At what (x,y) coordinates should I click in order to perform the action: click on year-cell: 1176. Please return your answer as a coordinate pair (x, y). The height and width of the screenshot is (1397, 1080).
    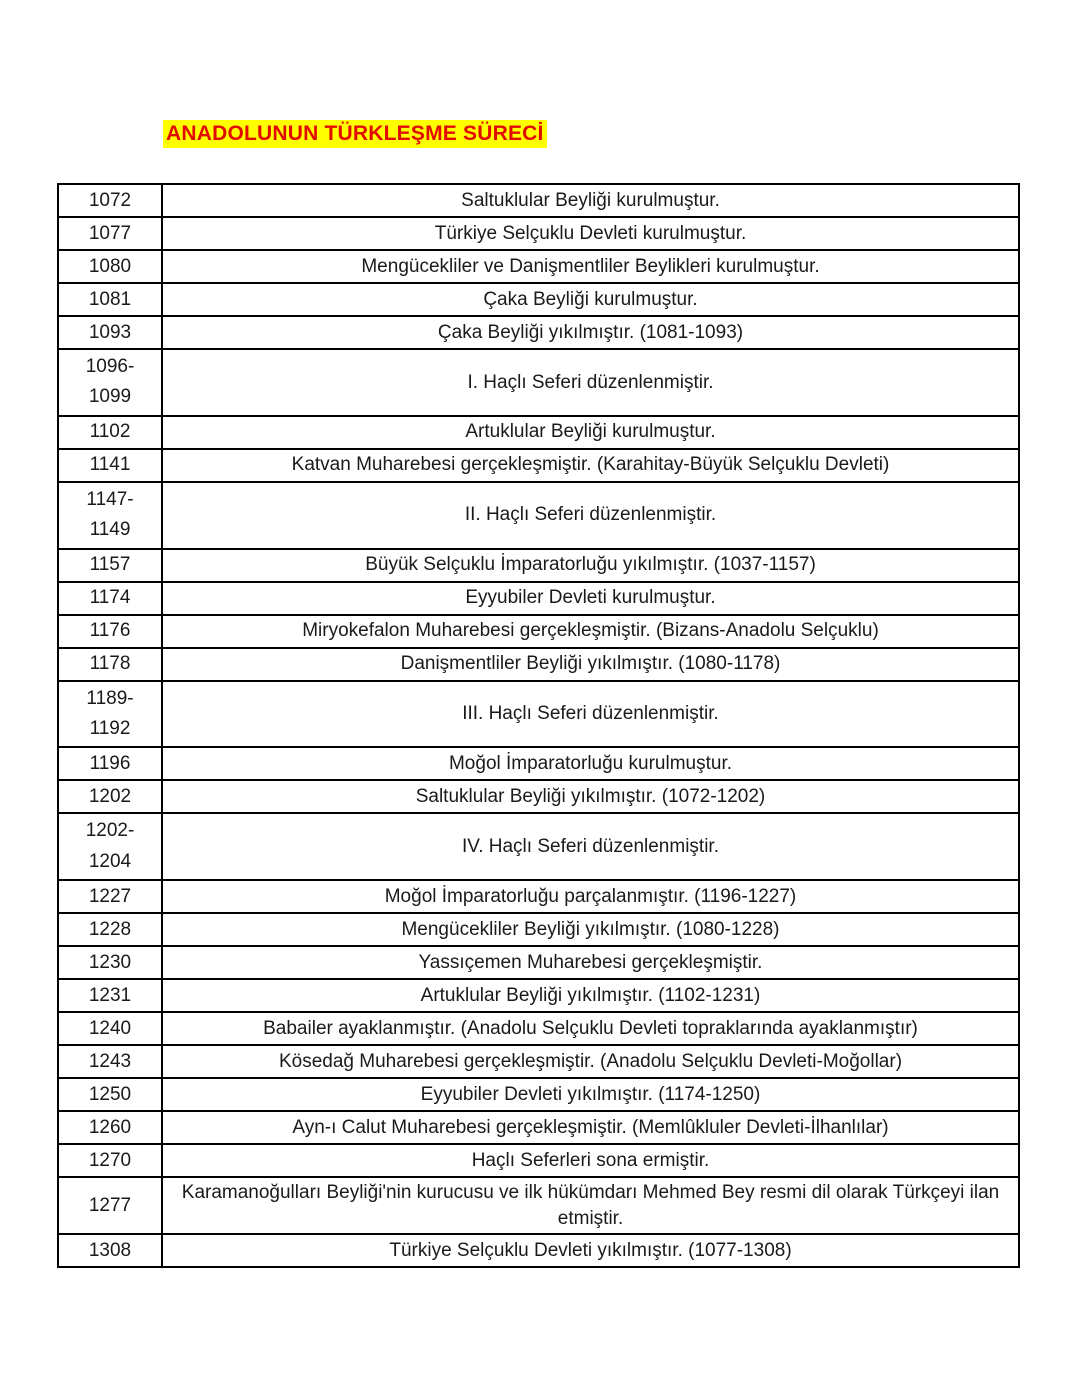
    Looking at the image, I should click on (110, 631).